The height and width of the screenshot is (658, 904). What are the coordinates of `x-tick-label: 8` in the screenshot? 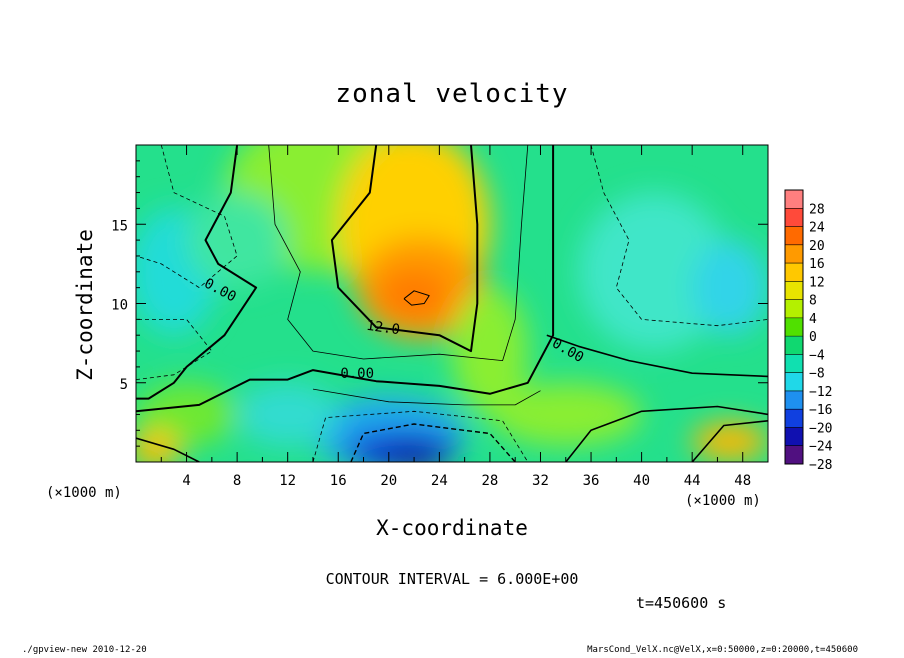 It's located at (237, 481).